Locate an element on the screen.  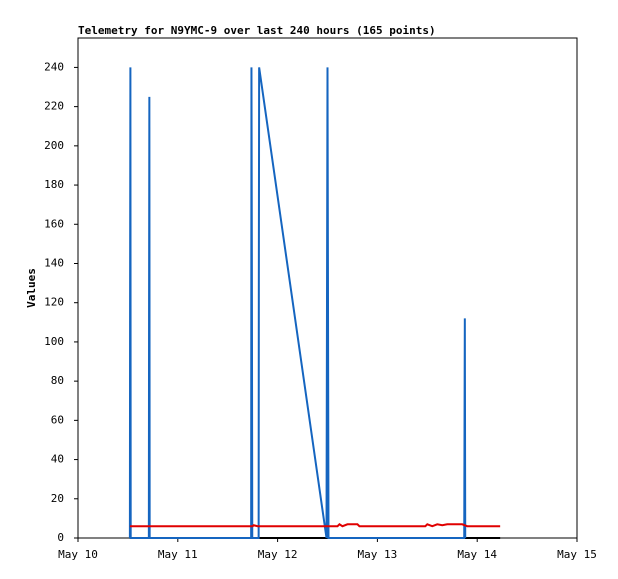
y-tick-label: 0 is located at coordinates (60, 537).